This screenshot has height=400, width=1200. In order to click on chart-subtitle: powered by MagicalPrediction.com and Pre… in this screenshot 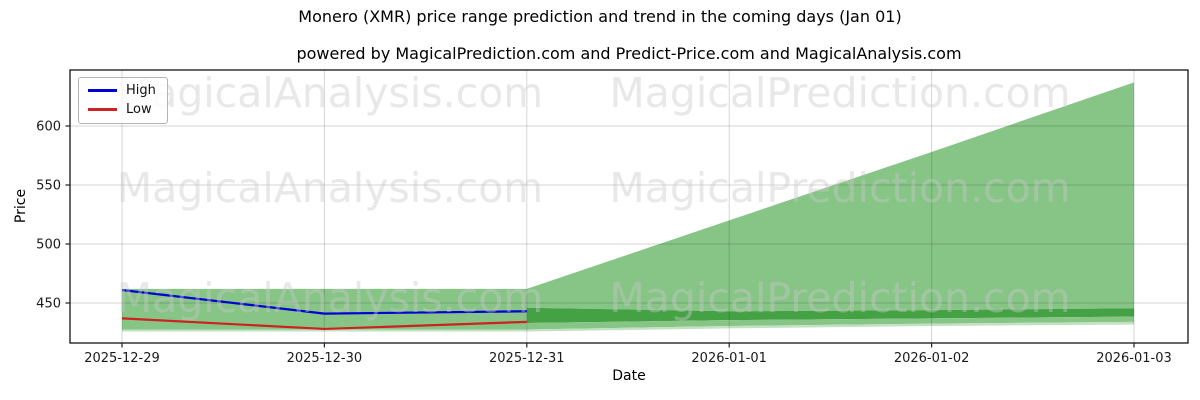, I will do `click(629, 53)`.